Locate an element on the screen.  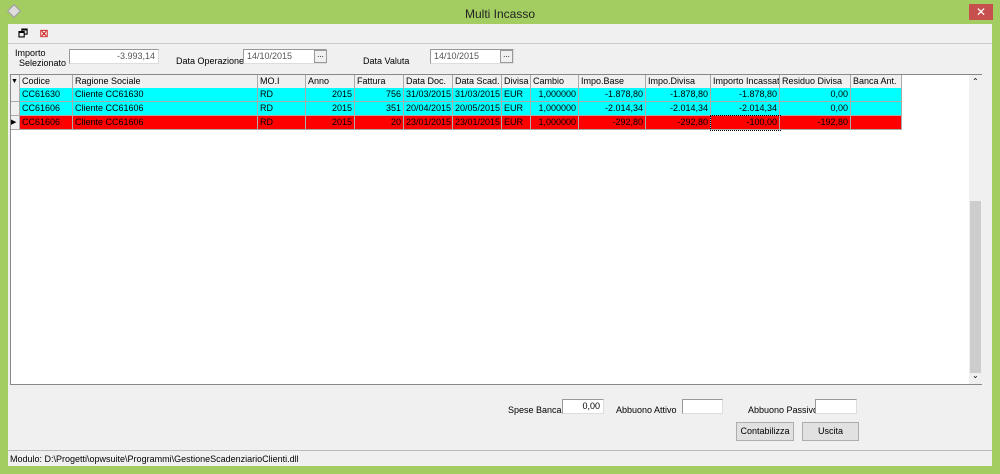
grid-cell: 20 is located at coordinates (379, 123).